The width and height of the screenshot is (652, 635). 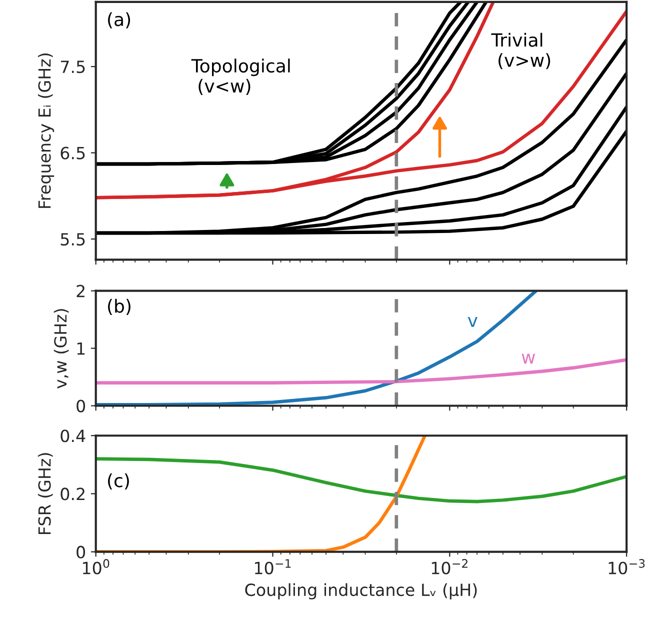 I want to click on y-tick-label: 5.5, so click(x=72, y=239).